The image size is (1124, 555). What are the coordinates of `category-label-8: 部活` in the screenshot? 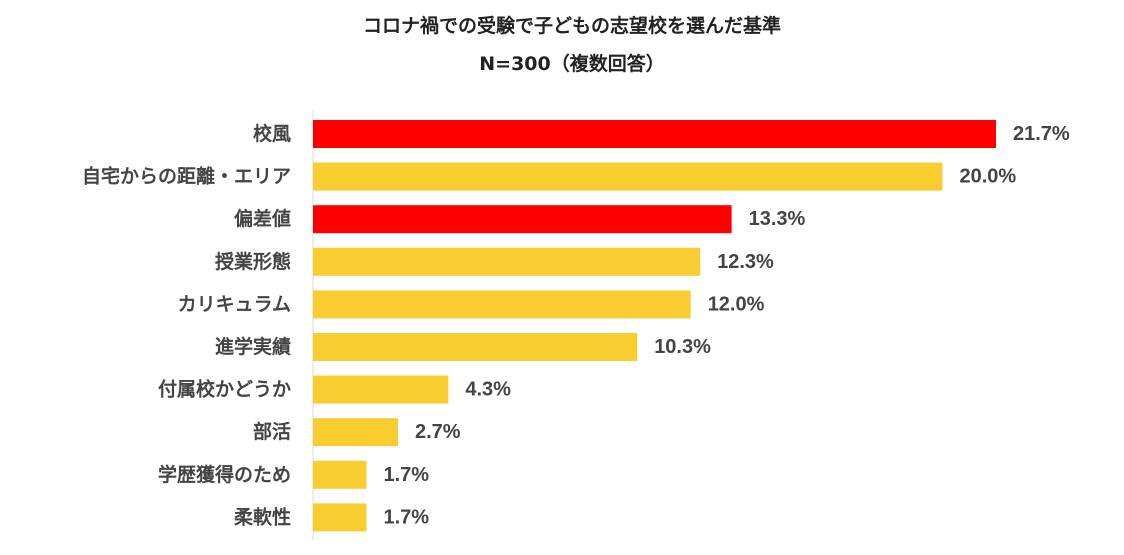 It's located at (272, 431).